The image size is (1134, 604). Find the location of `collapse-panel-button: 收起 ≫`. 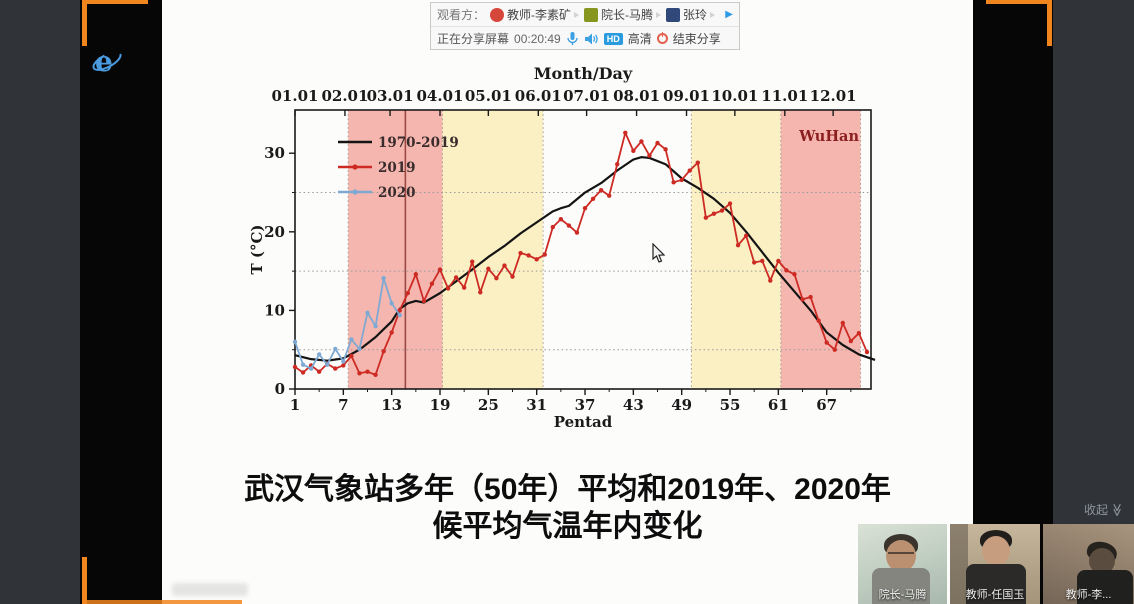

collapse-panel-button: 收起 ≫ is located at coordinates (1104, 509).